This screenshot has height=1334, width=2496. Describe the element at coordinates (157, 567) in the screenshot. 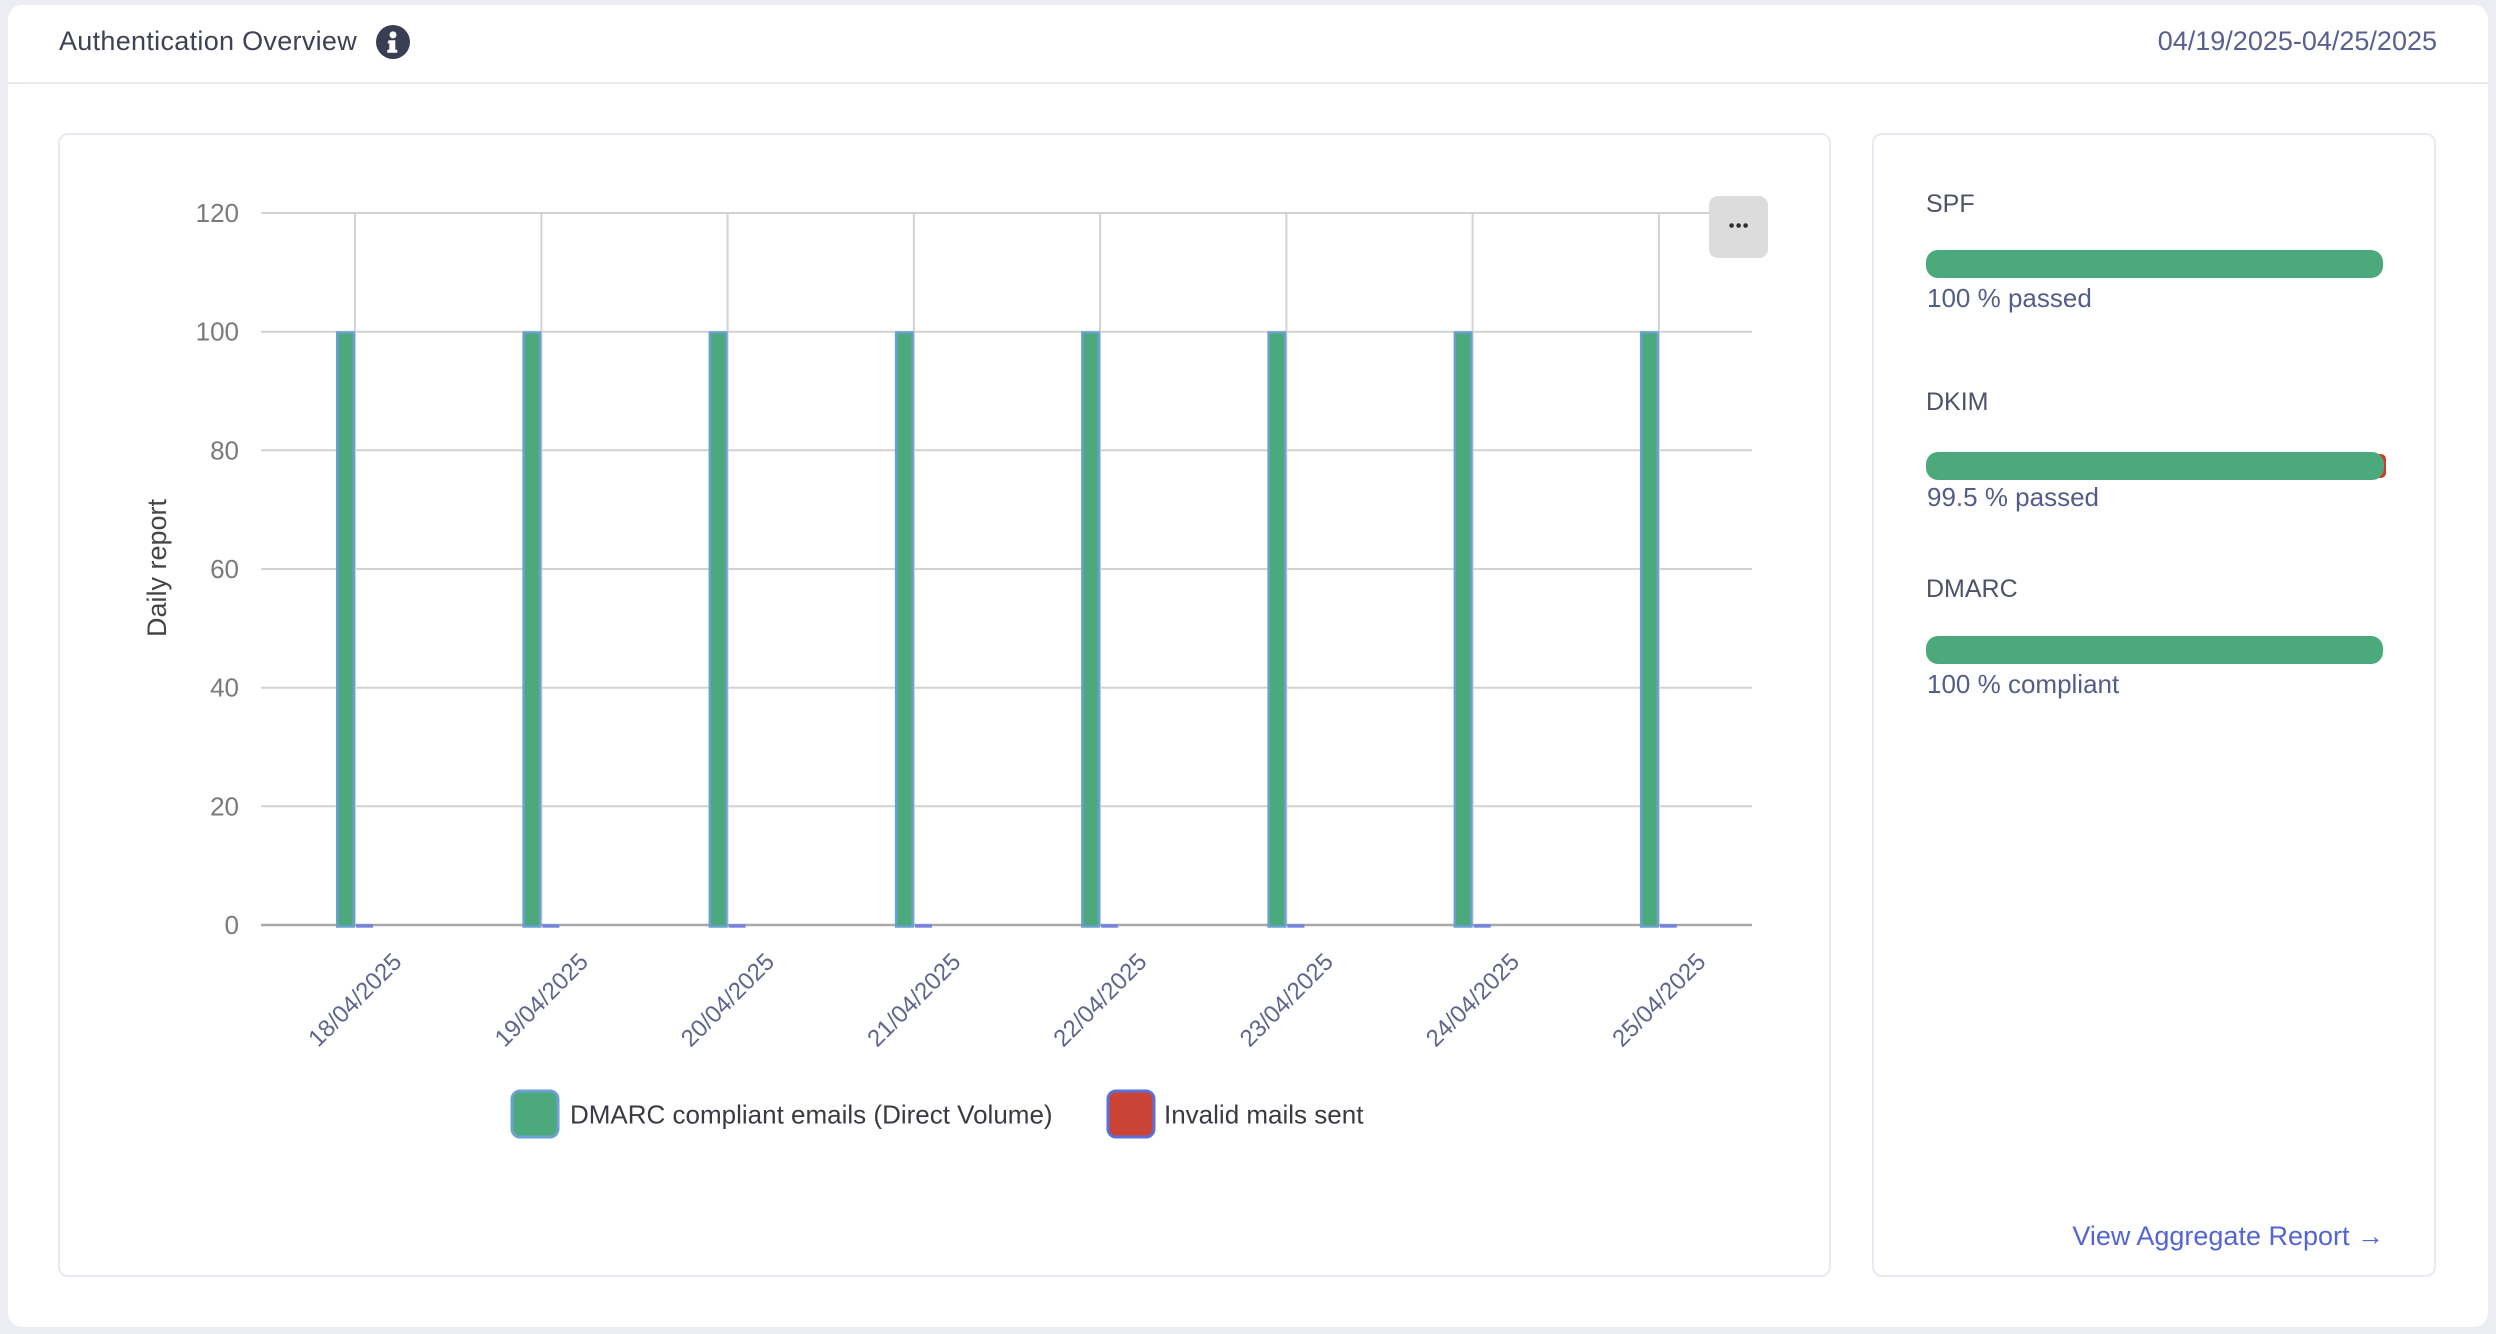

I see `svg-text: Daily report` at that location.